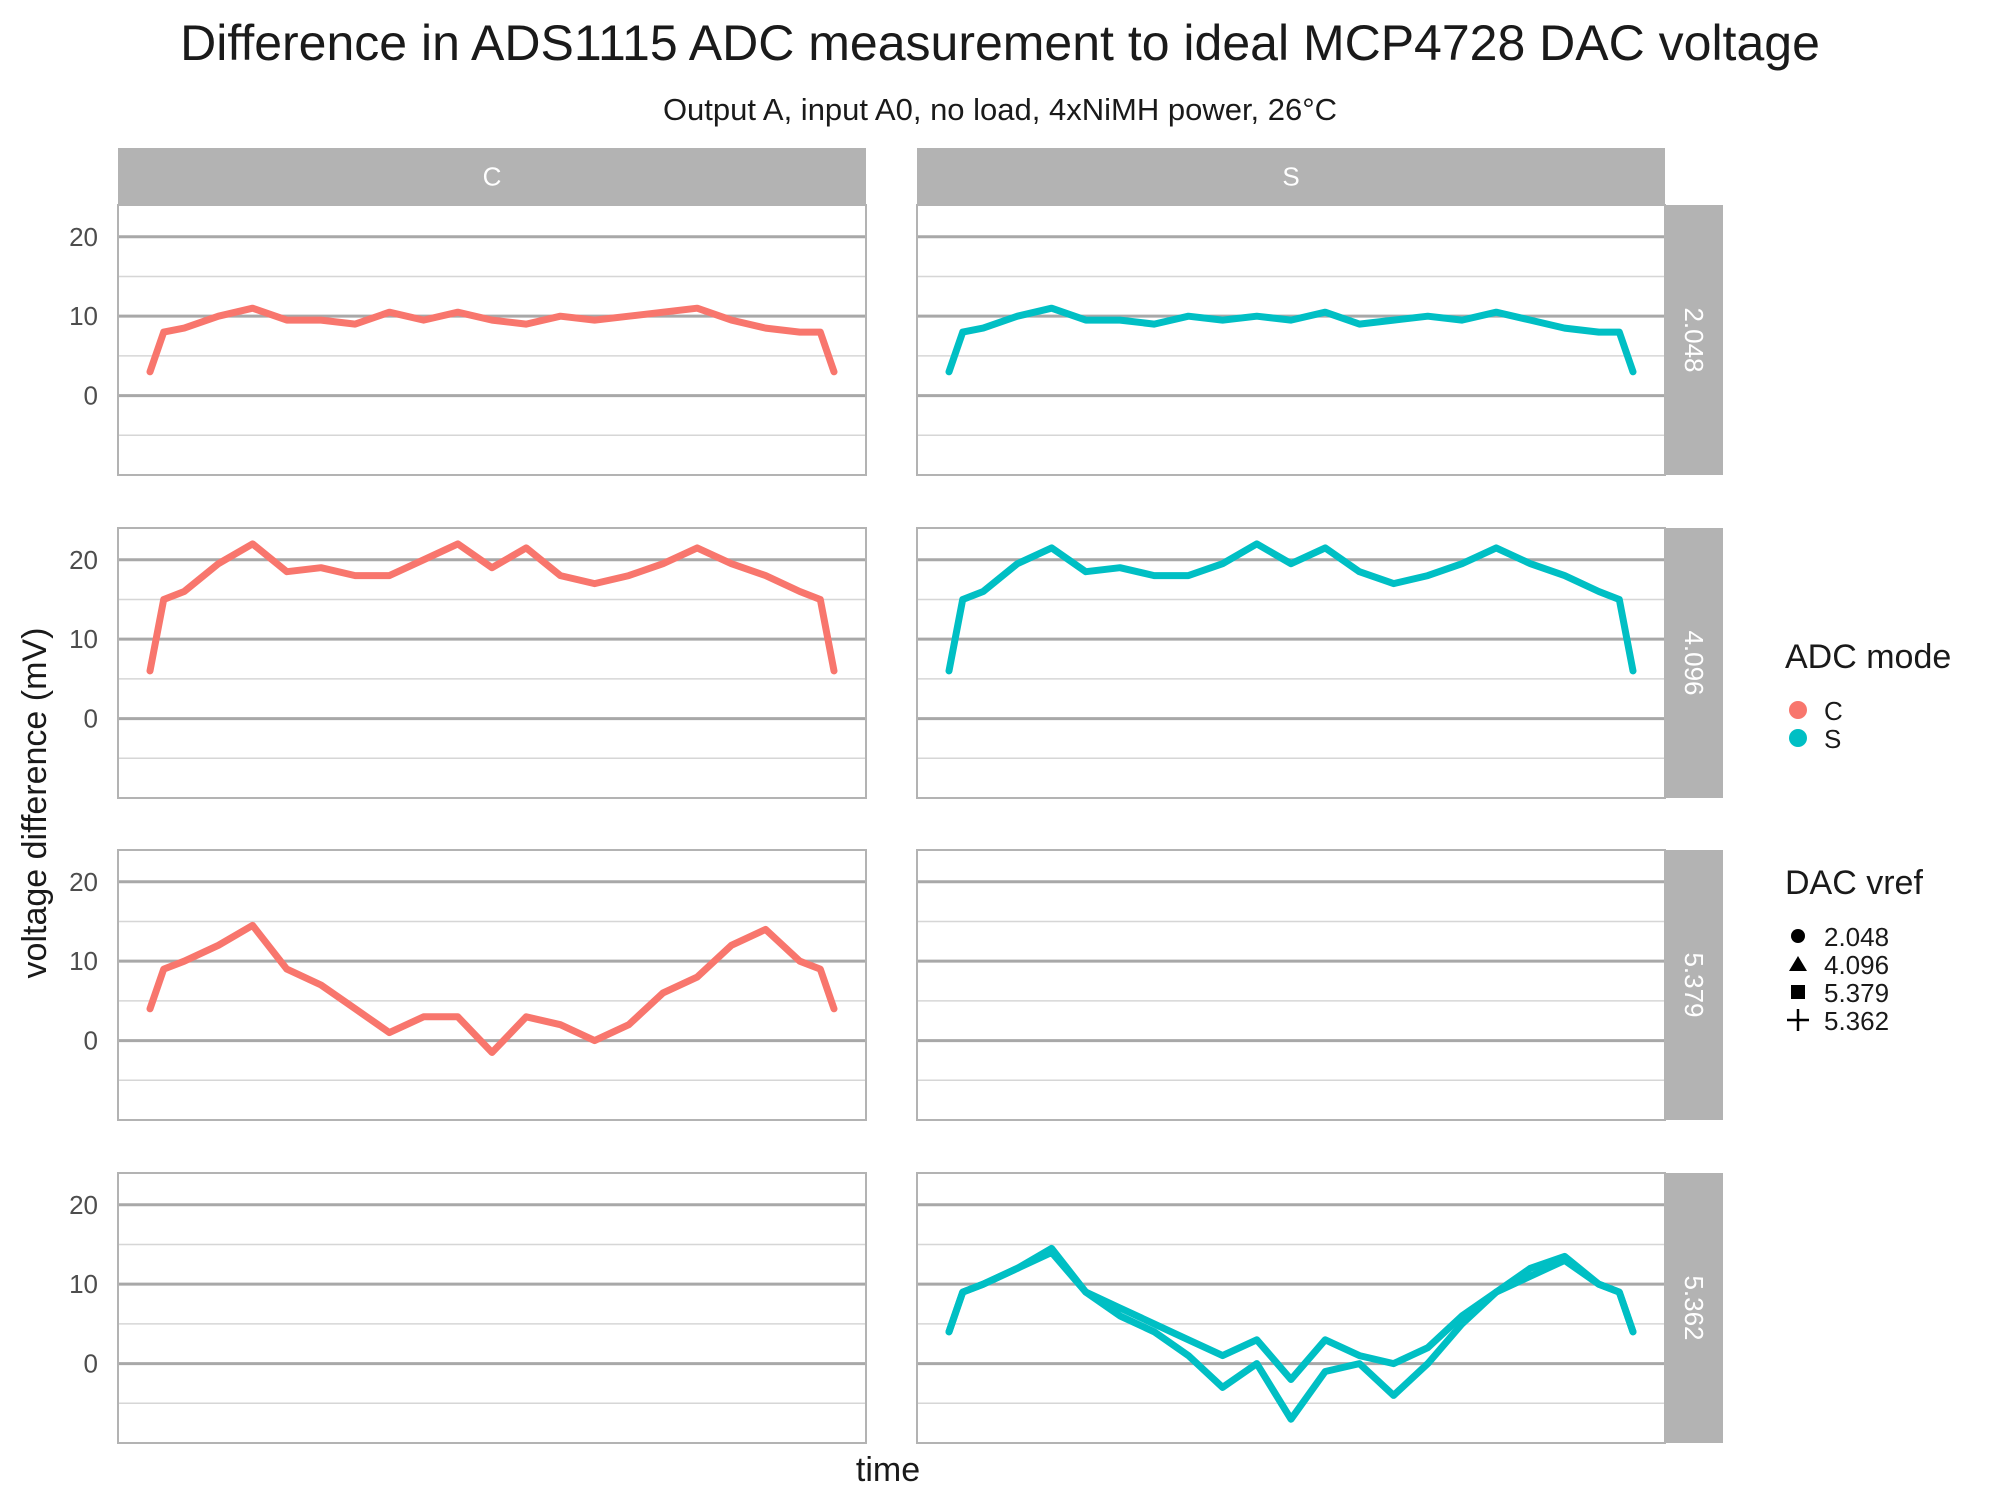  I want to click on facet-strip-col-label: S, so click(1290, 177).